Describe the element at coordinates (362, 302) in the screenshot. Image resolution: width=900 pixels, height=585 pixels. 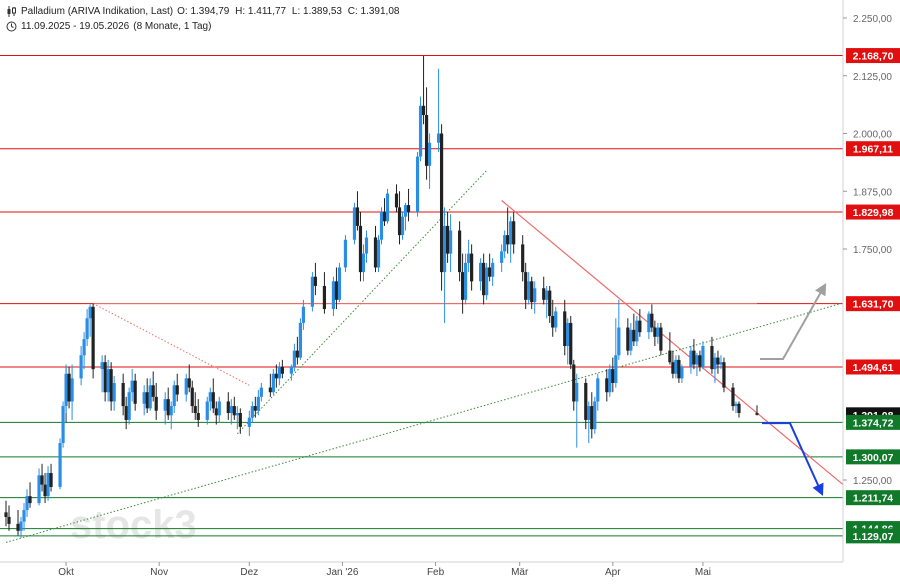
I see `trendline-dotted-green` at that location.